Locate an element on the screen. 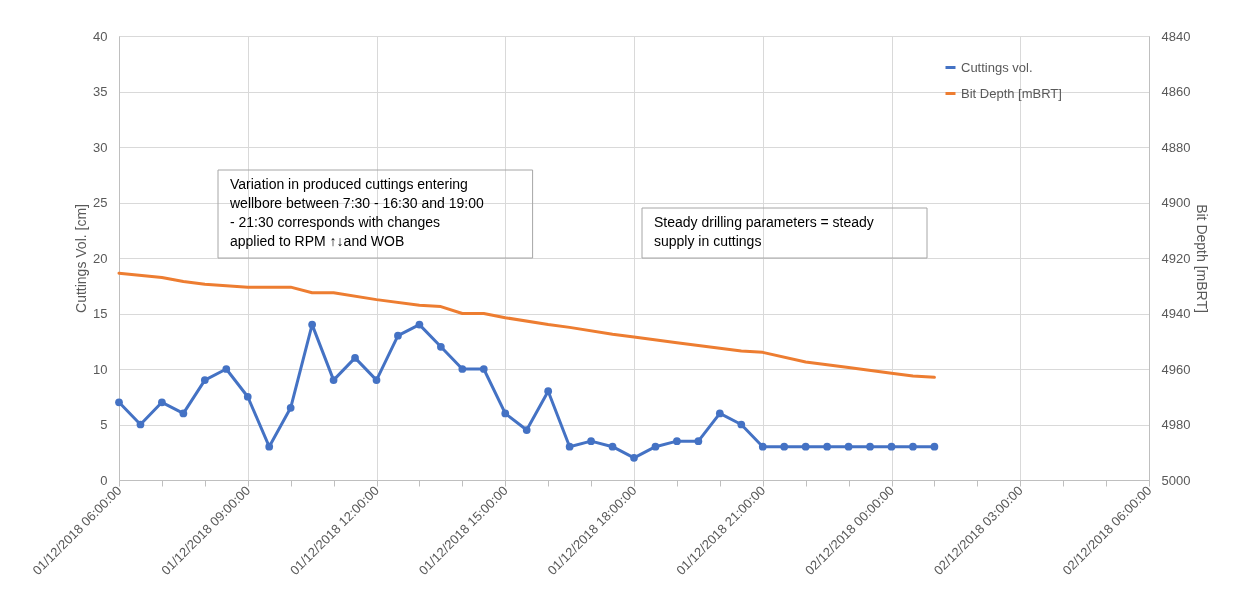 Image resolution: width=1252 pixels, height=613 pixels. y-tick-label: 20 is located at coordinates (100, 258).